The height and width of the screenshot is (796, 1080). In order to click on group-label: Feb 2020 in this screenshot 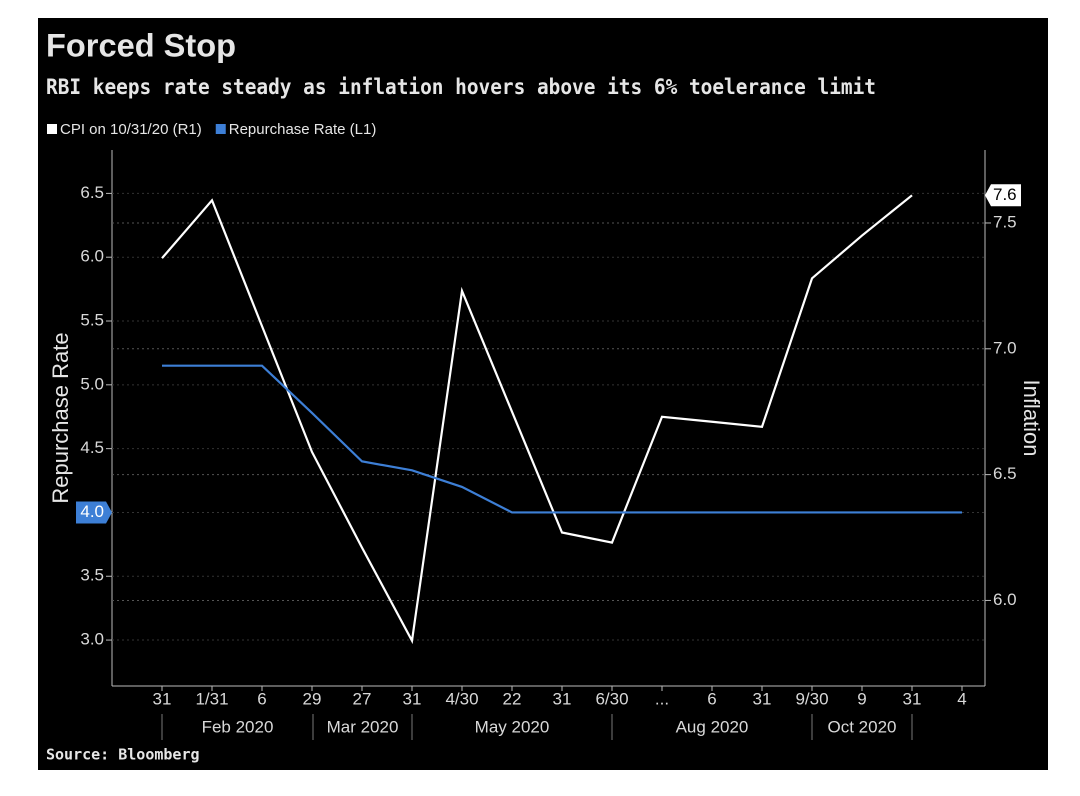, I will do `click(238, 726)`.